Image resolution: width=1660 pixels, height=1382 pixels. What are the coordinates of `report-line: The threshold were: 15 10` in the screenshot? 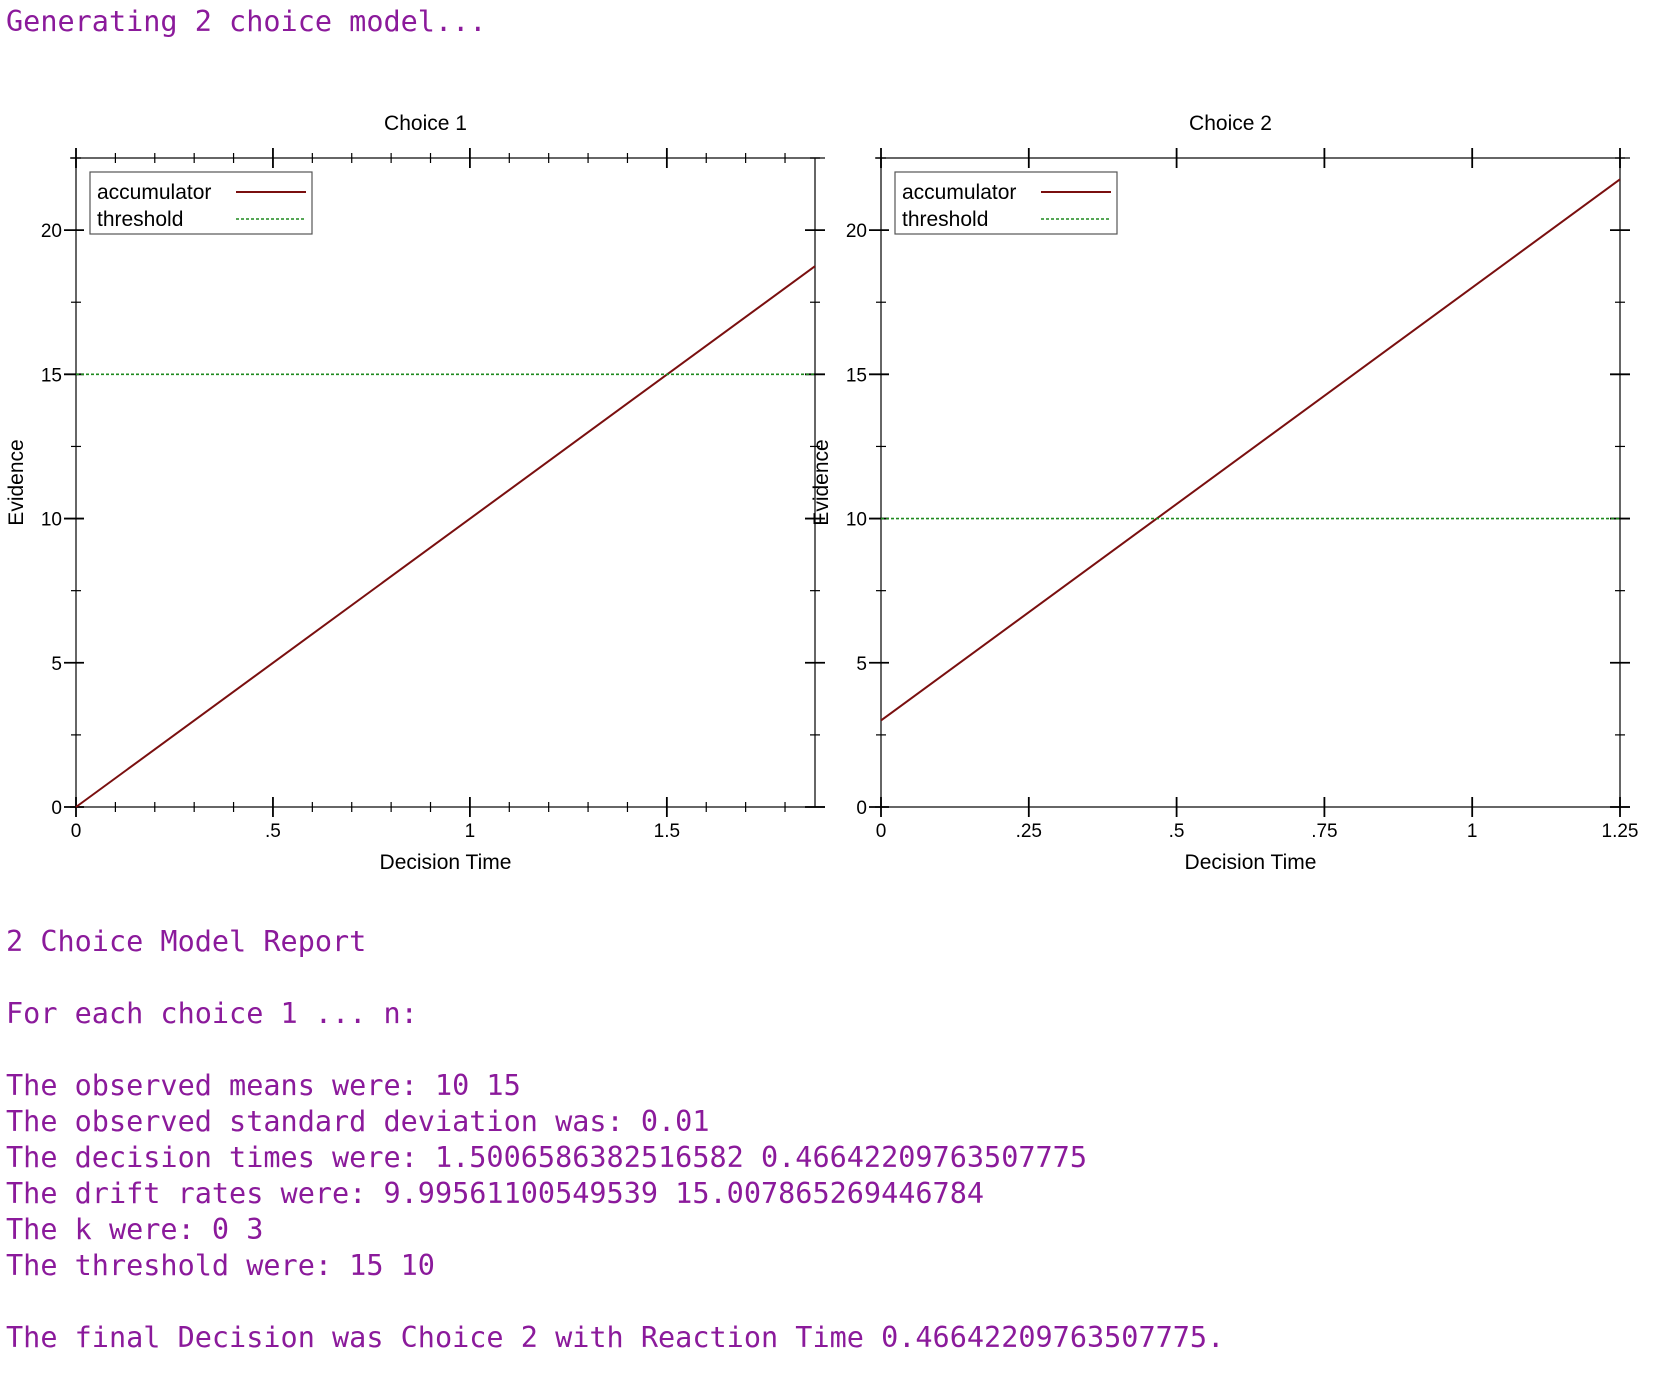 It's located at (220, 1265).